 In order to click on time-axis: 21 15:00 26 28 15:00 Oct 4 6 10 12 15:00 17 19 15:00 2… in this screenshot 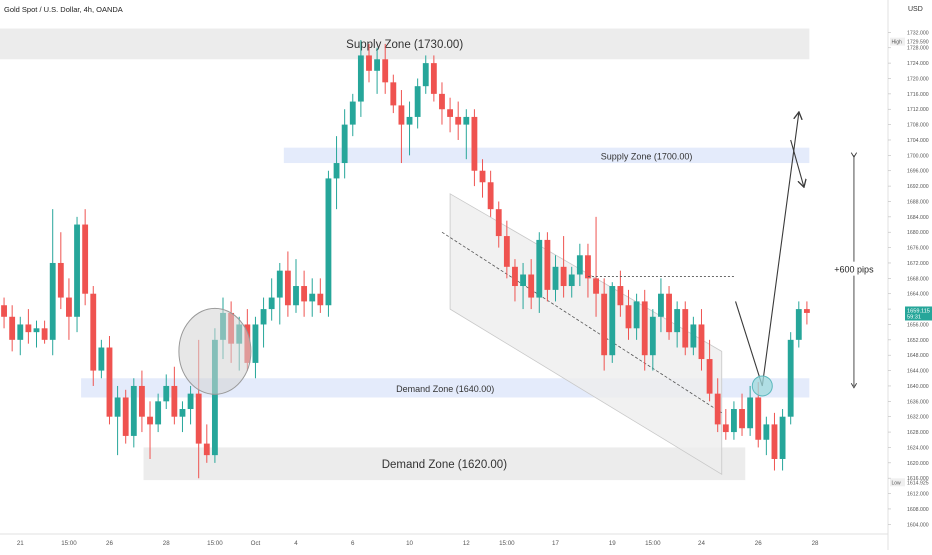, I will do `click(444, 540)`.